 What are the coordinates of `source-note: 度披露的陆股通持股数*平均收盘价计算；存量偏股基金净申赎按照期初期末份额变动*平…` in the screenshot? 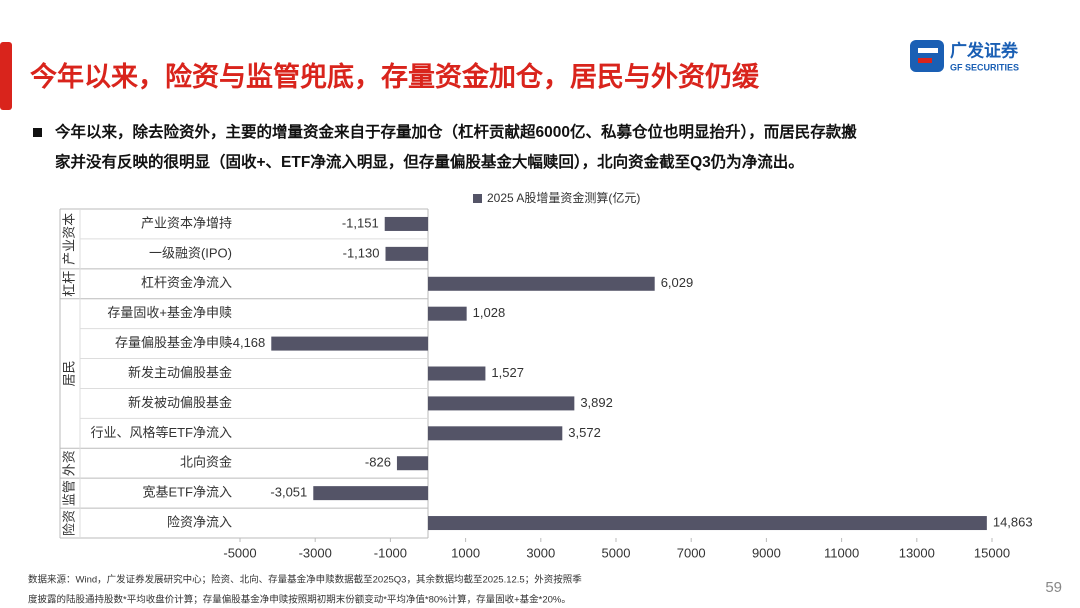 It's located at (299, 600).